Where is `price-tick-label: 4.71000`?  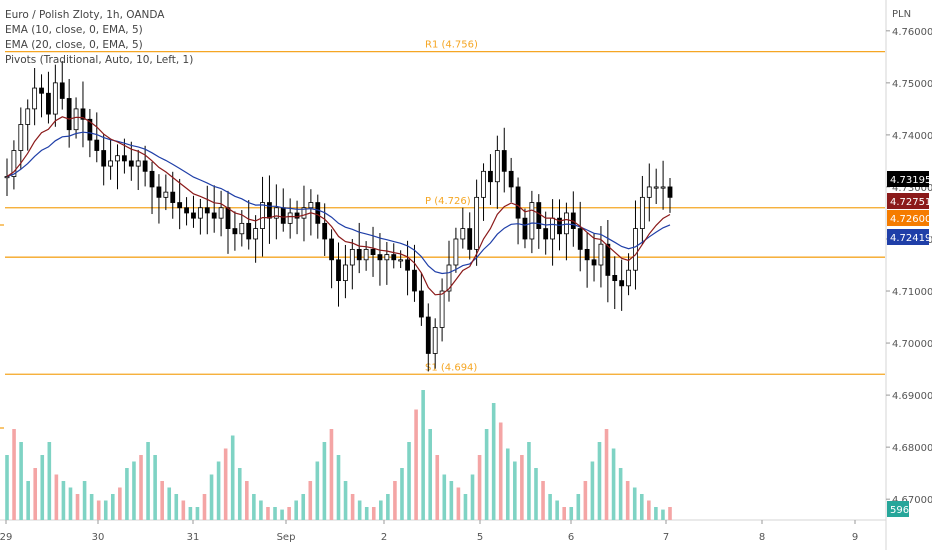
price-tick-label: 4.71000 is located at coordinates (912, 292).